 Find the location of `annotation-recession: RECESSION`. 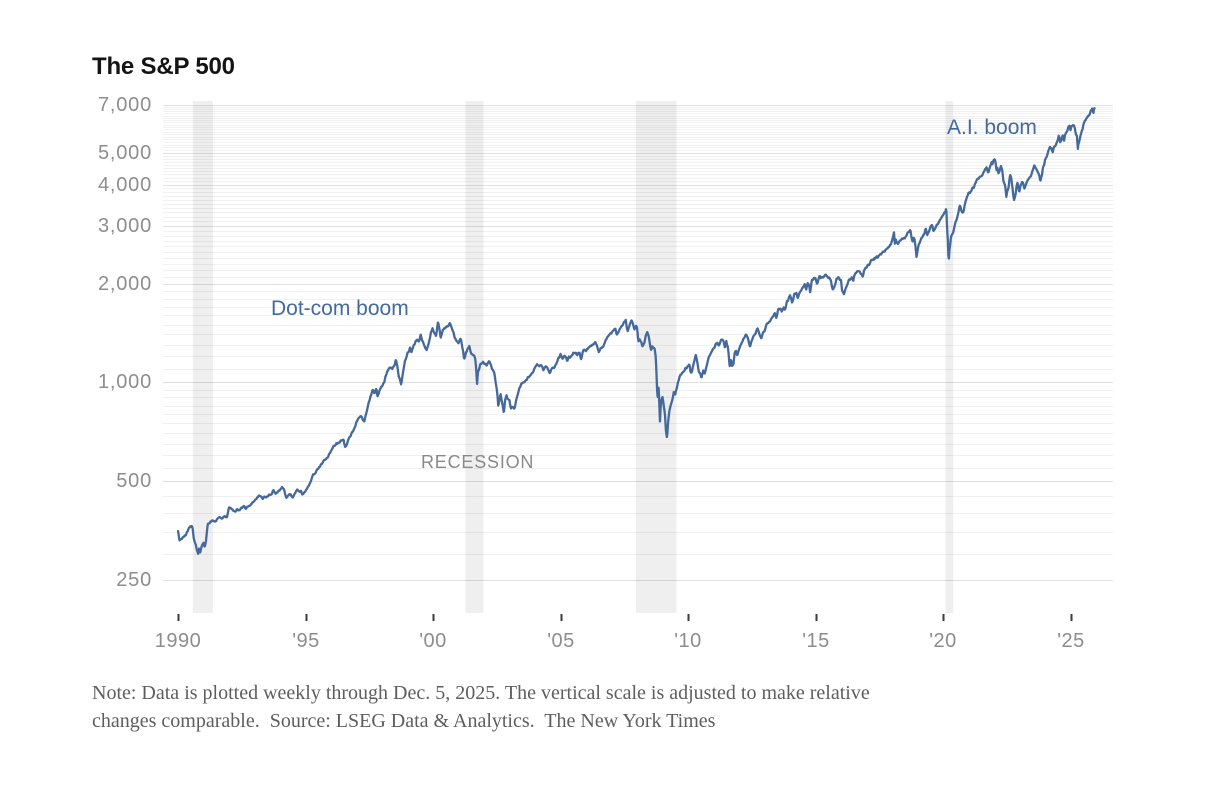

annotation-recession: RECESSION is located at coordinates (478, 462).